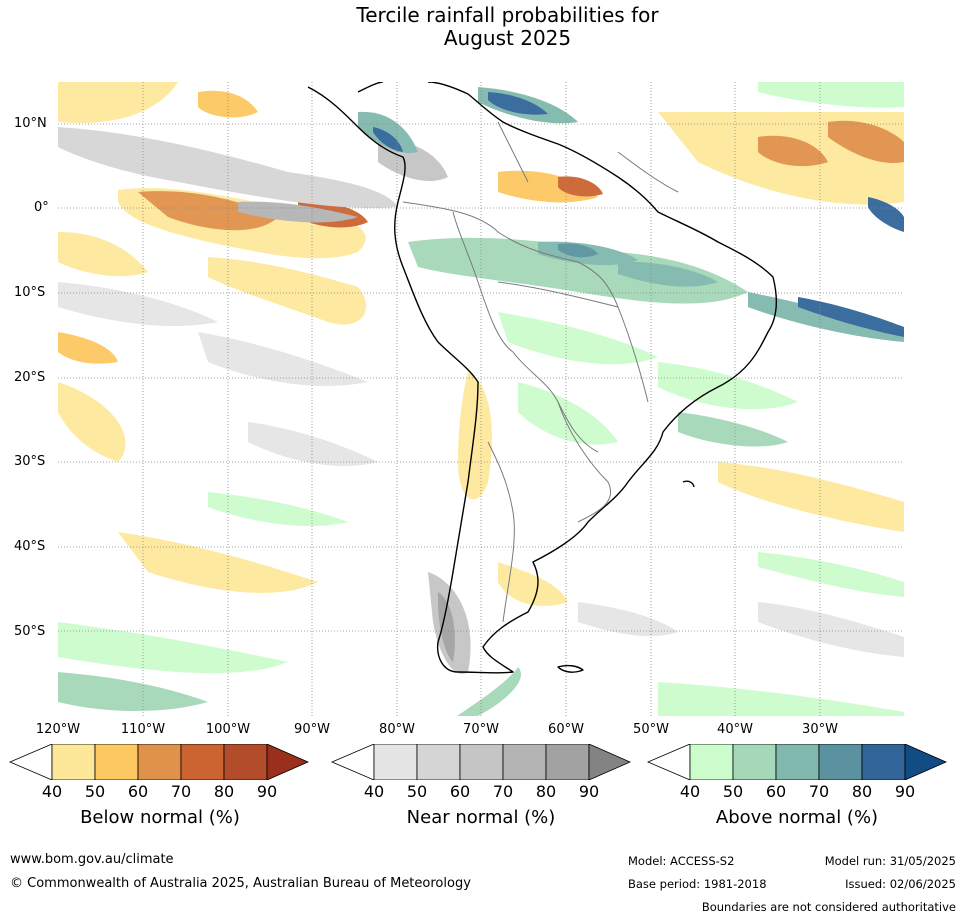 The width and height of the screenshot is (965, 919). What do you see at coordinates (890, 861) in the screenshot?
I see `model-run-date: Model run: 31/05/2025` at bounding box center [890, 861].